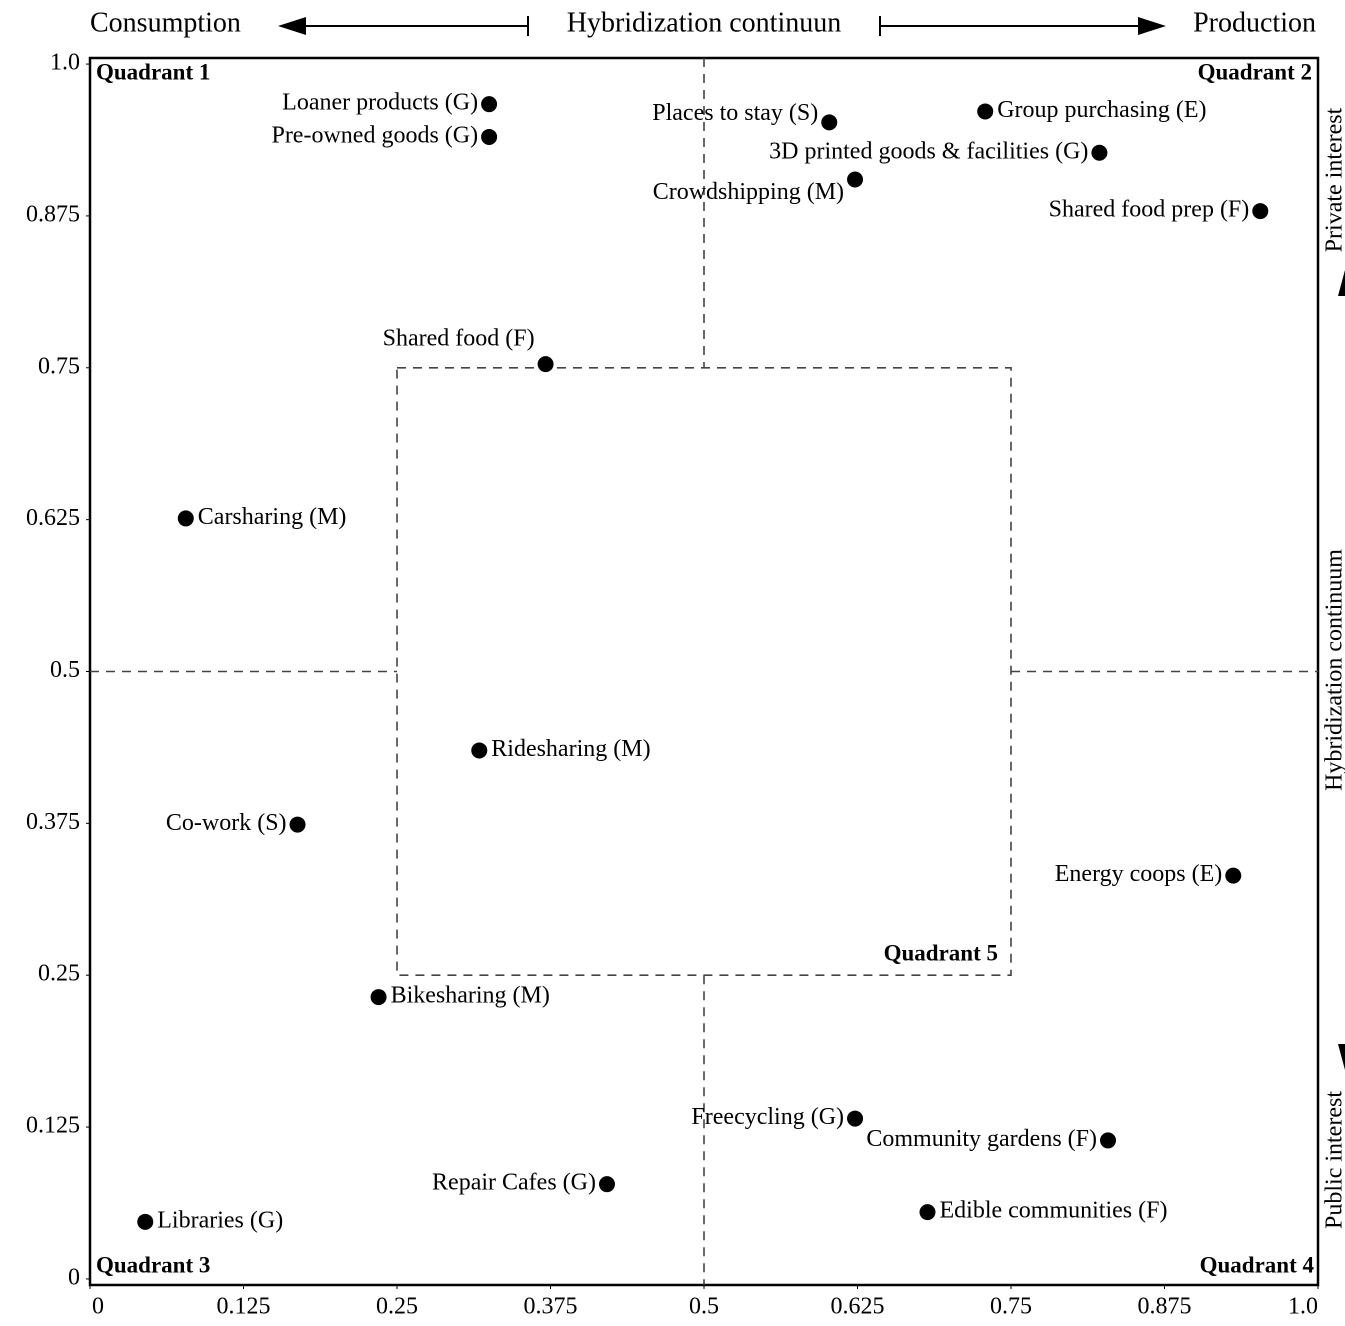  I want to click on y-tick-label: 0.875, so click(53, 214).